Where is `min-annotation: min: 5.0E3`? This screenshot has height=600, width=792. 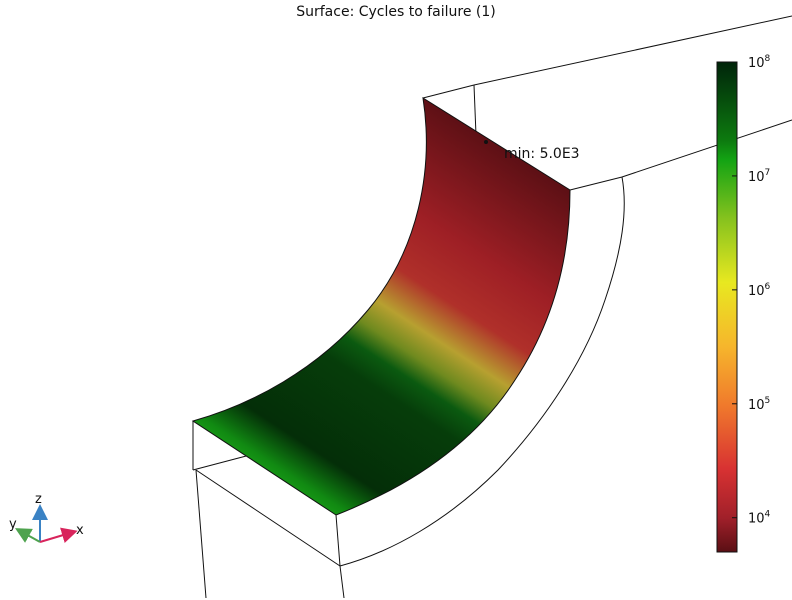 min-annotation: min: 5.0E3 is located at coordinates (542, 154).